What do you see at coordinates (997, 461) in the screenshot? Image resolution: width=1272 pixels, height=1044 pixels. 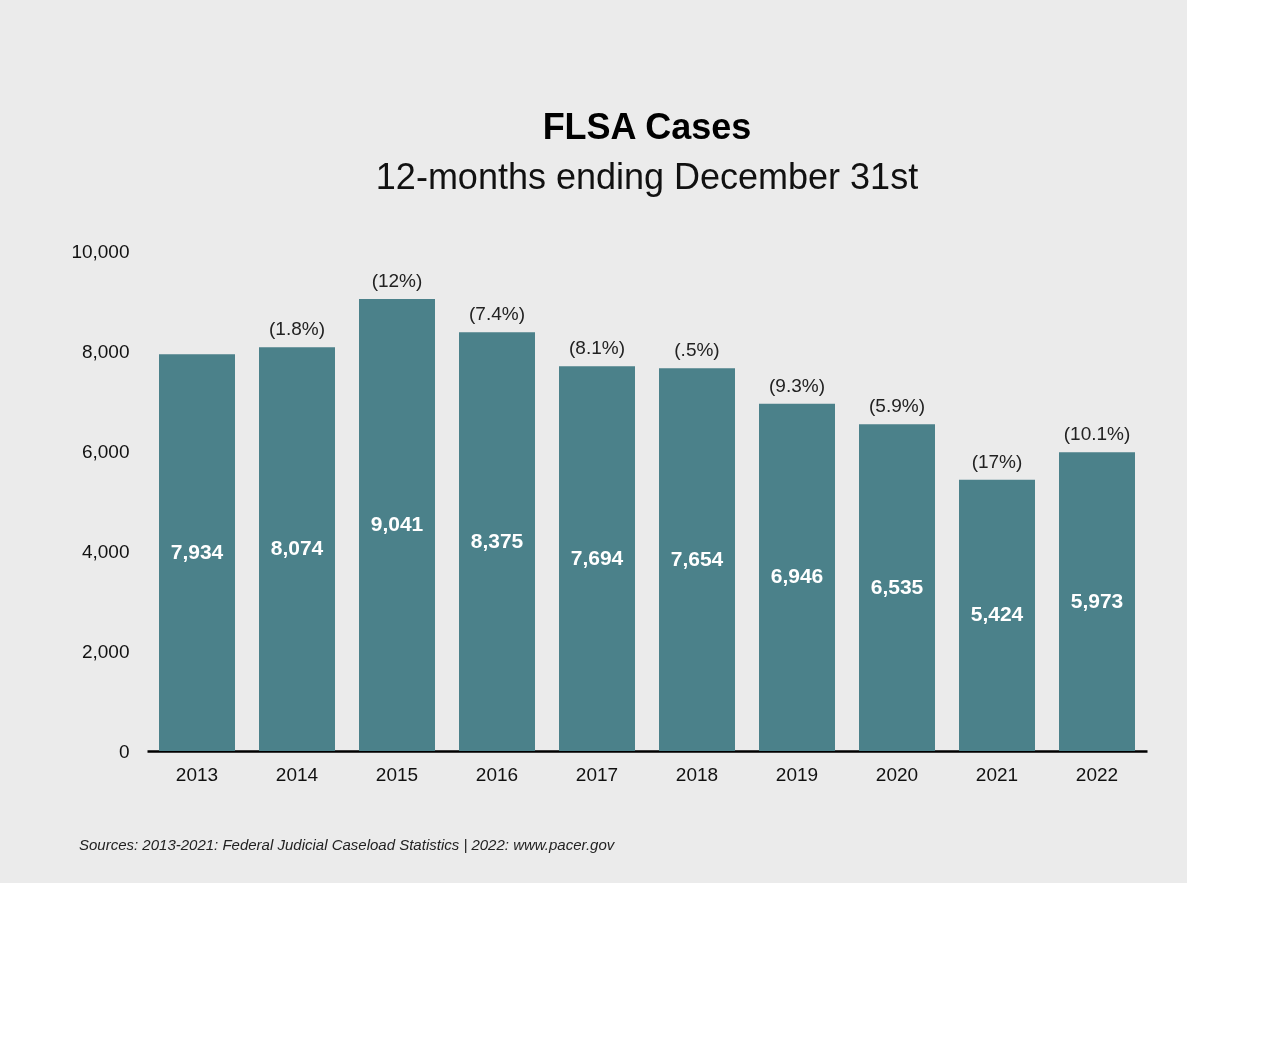 I see `annotation: (17%)` at bounding box center [997, 461].